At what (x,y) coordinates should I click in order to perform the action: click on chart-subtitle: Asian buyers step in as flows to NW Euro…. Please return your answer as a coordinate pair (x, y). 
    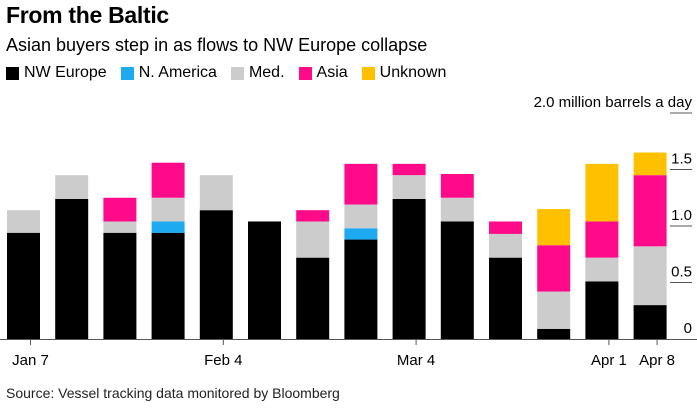
    Looking at the image, I should click on (217, 45).